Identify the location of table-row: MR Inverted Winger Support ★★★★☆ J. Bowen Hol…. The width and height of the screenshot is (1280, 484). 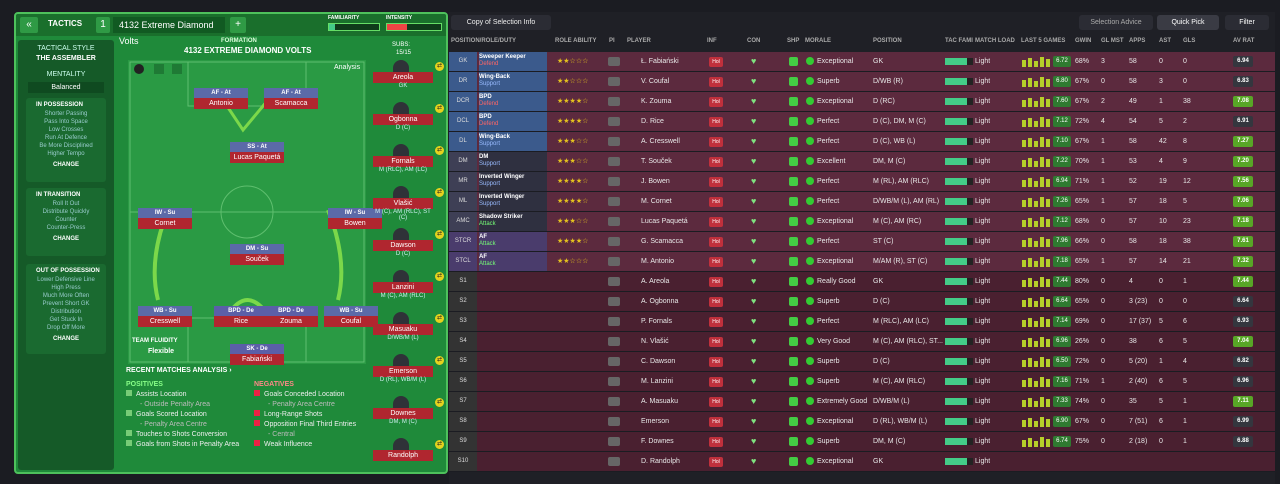
(862, 182).